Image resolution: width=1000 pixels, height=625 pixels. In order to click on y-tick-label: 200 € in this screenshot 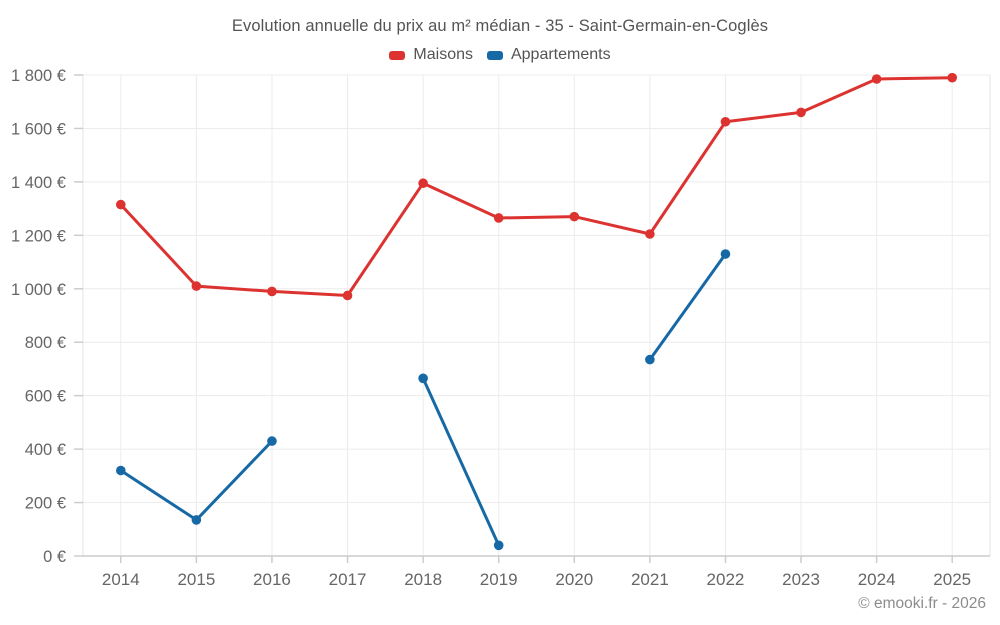, I will do `click(45, 504)`.